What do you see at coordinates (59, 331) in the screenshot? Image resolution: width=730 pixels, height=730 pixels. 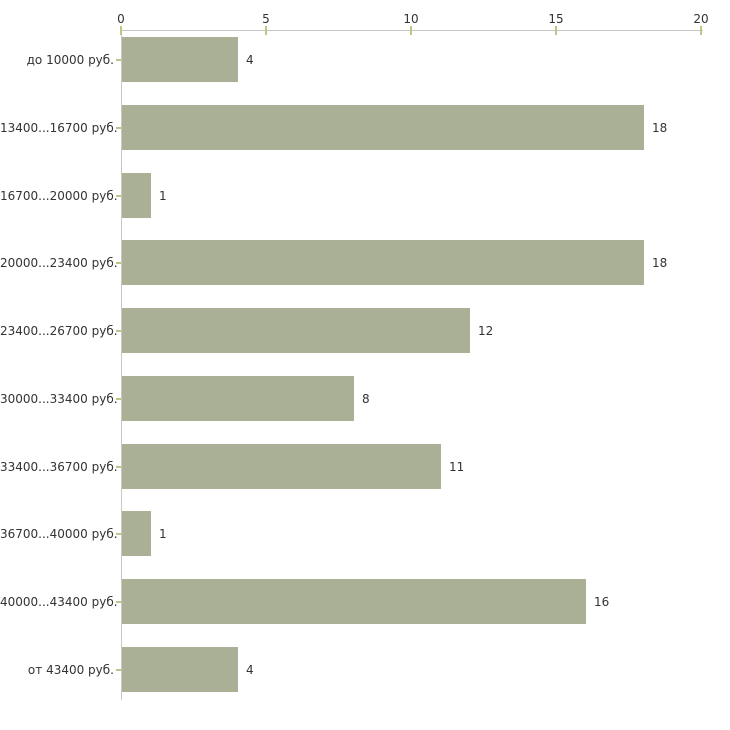 I see `category-label: 23400...26700 руб.` at bounding box center [59, 331].